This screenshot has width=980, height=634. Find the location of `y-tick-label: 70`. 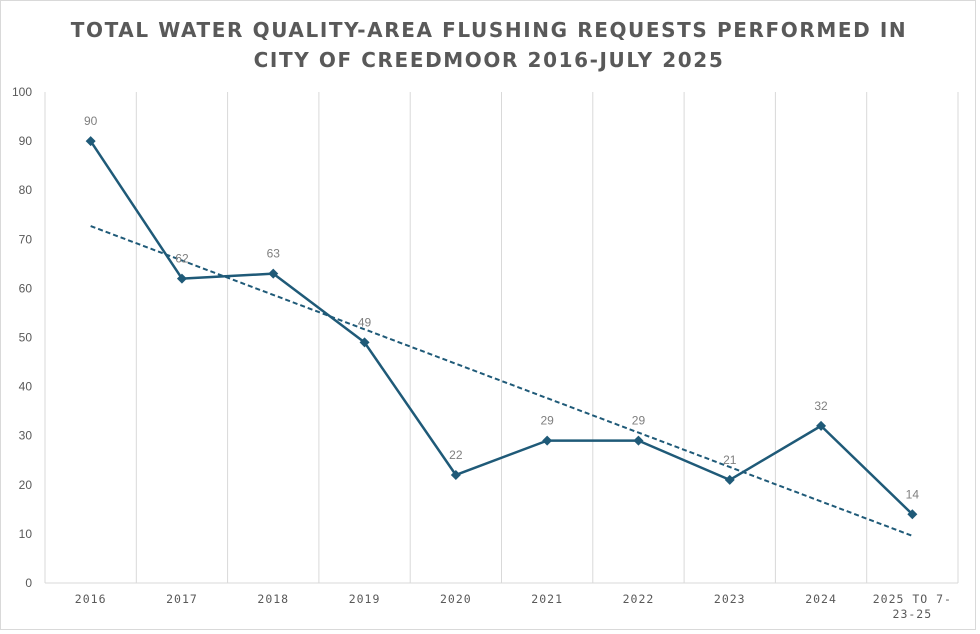

y-tick-label: 70 is located at coordinates (26, 239).